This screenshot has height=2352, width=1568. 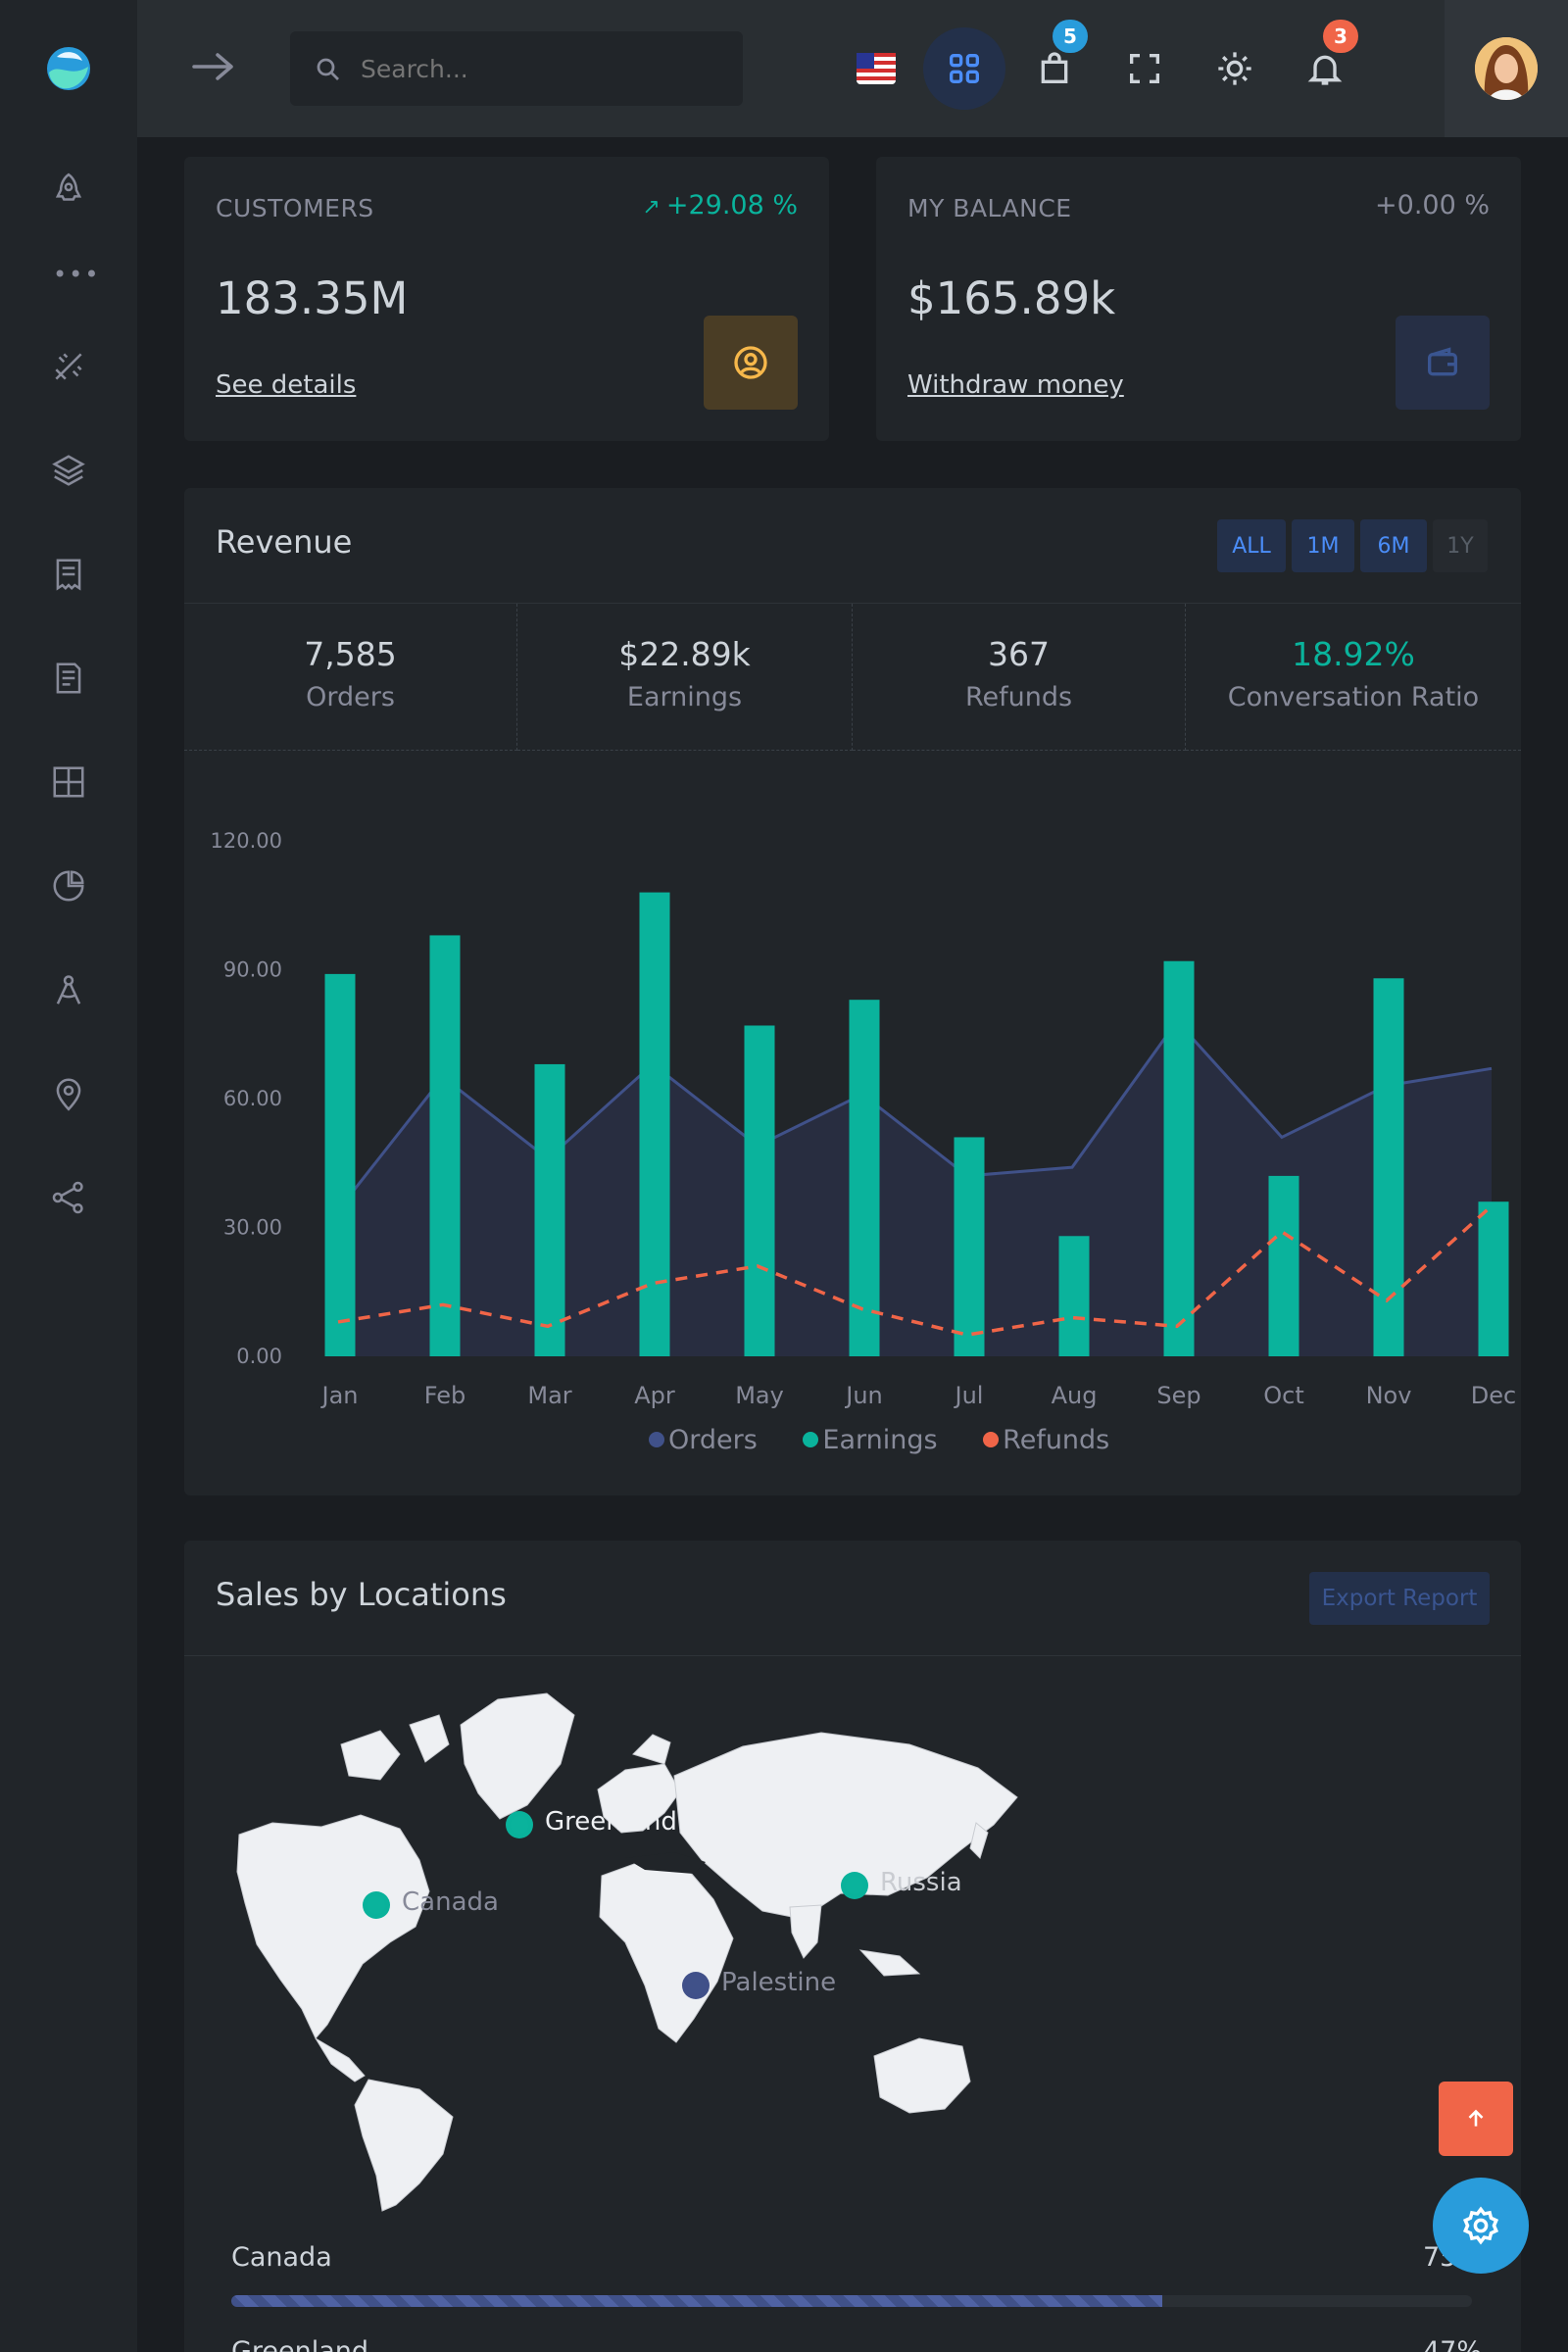 I want to click on stat-label: Earnings, so click(x=684, y=697).